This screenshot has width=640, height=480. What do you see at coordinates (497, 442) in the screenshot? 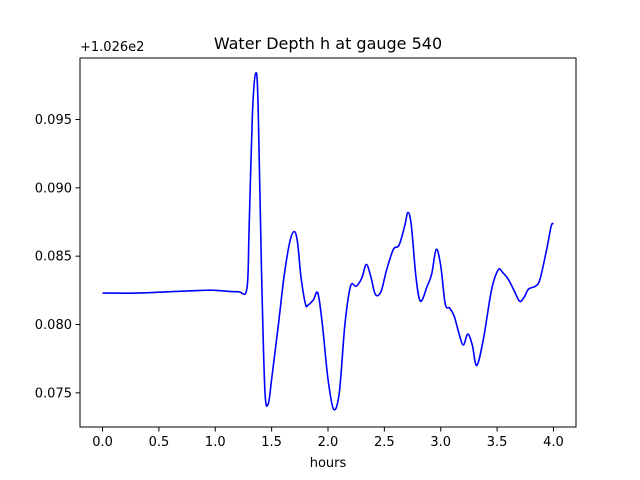
I see `x-tick-label: 3.5` at bounding box center [497, 442].